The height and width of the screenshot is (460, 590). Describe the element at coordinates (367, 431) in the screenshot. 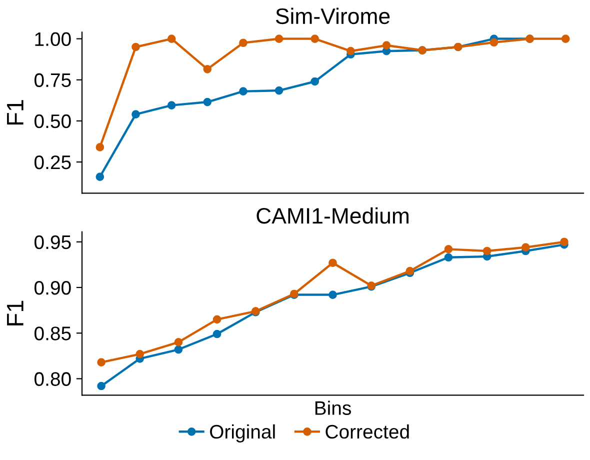

I see `legend-label: Corrected` at that location.